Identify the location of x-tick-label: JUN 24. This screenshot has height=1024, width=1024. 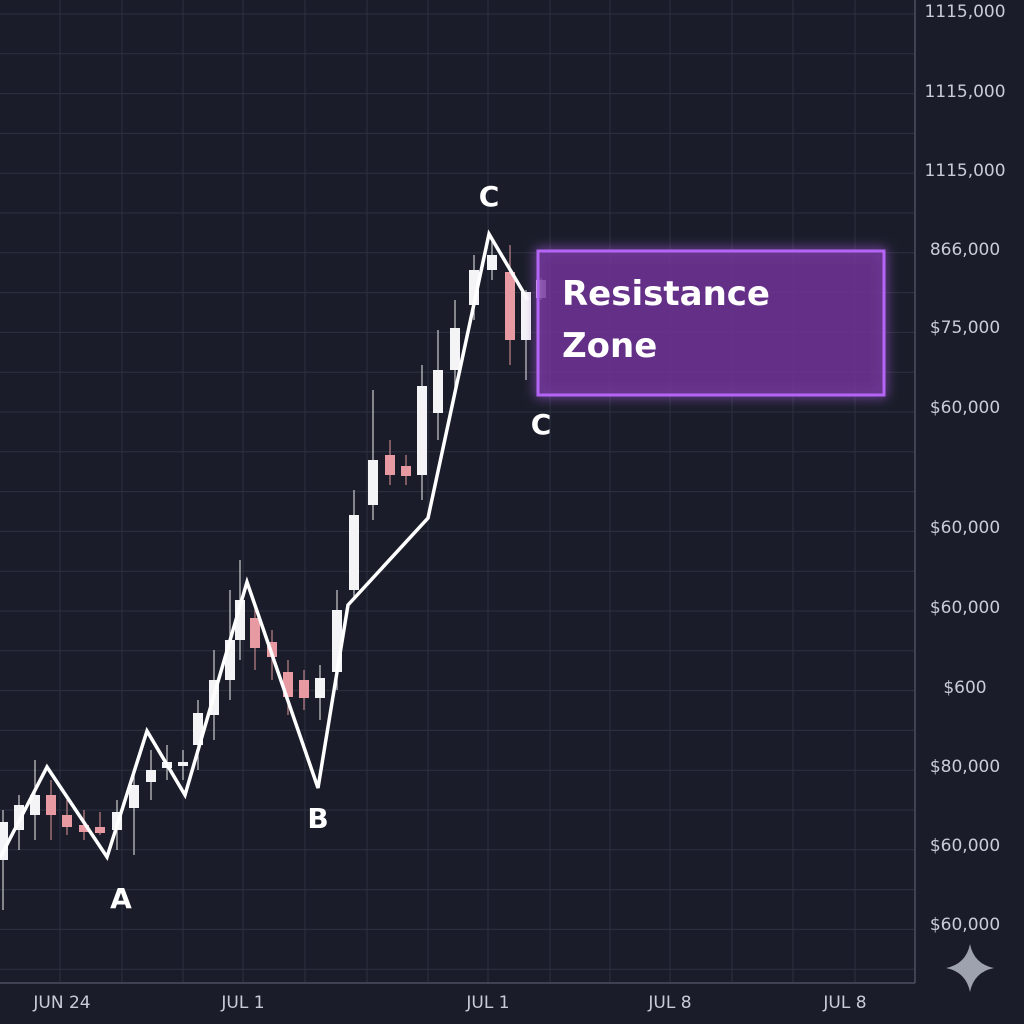
(61, 1003).